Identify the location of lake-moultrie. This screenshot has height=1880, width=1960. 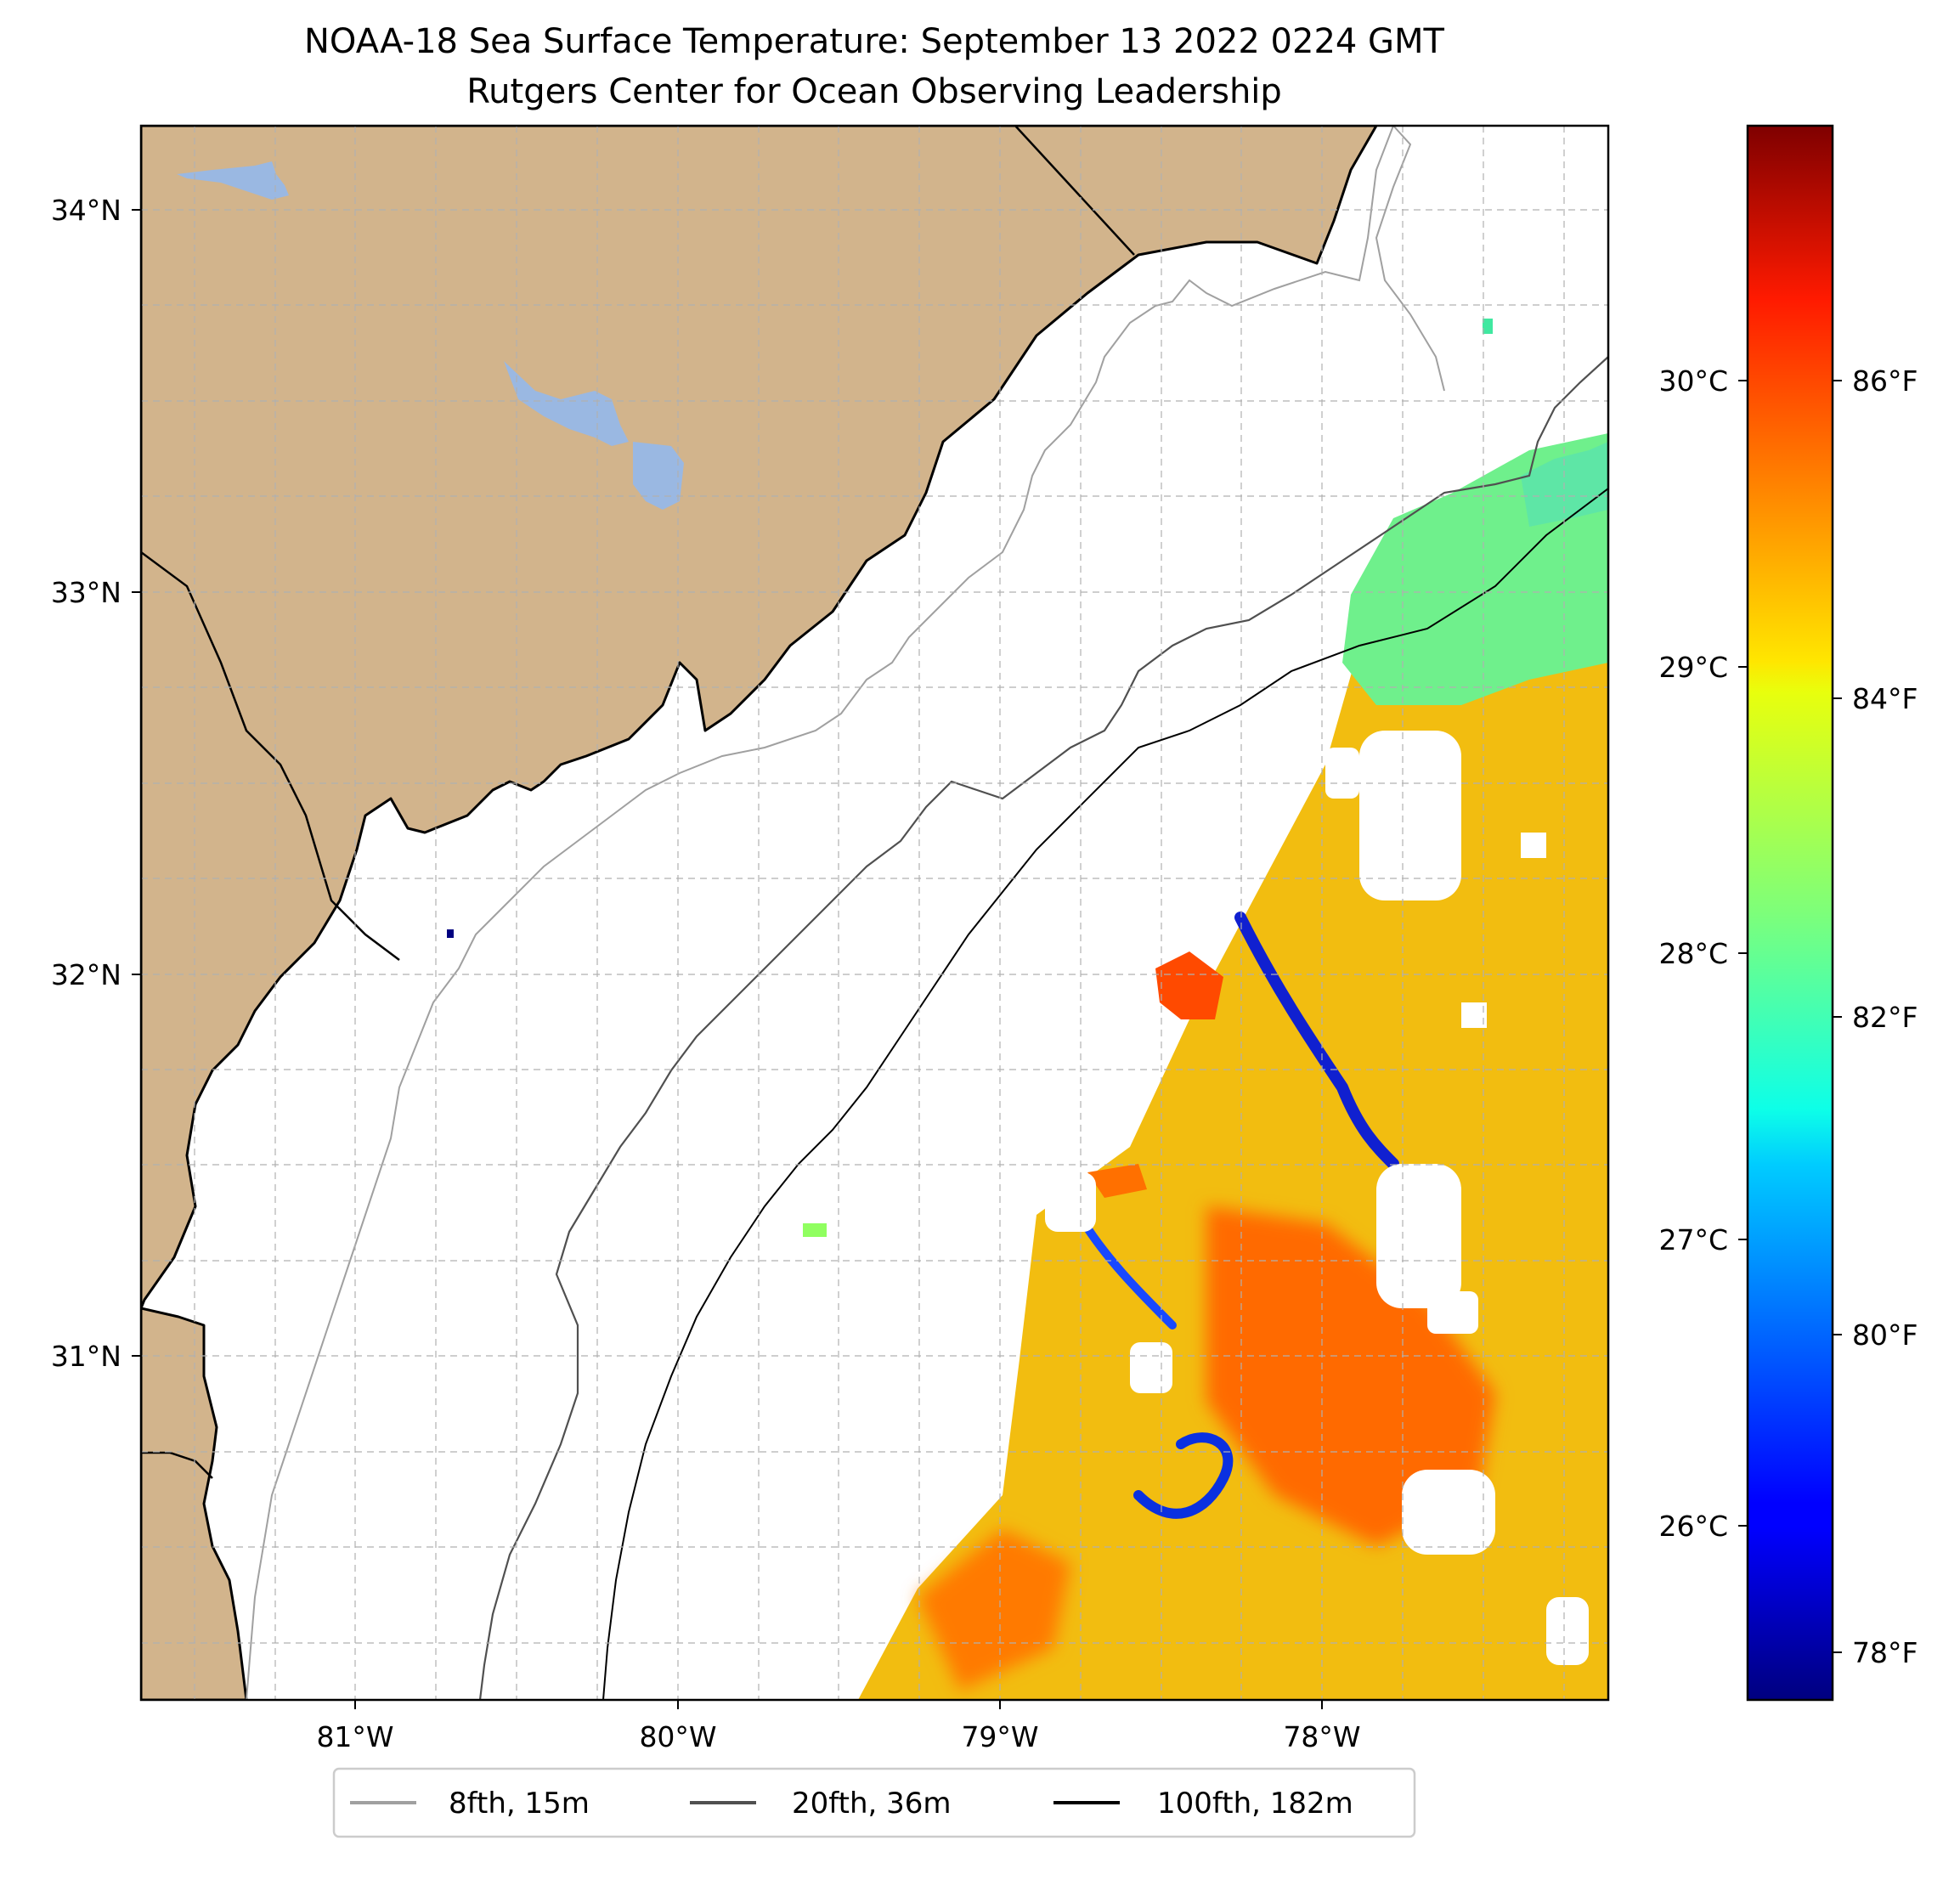
(658, 476).